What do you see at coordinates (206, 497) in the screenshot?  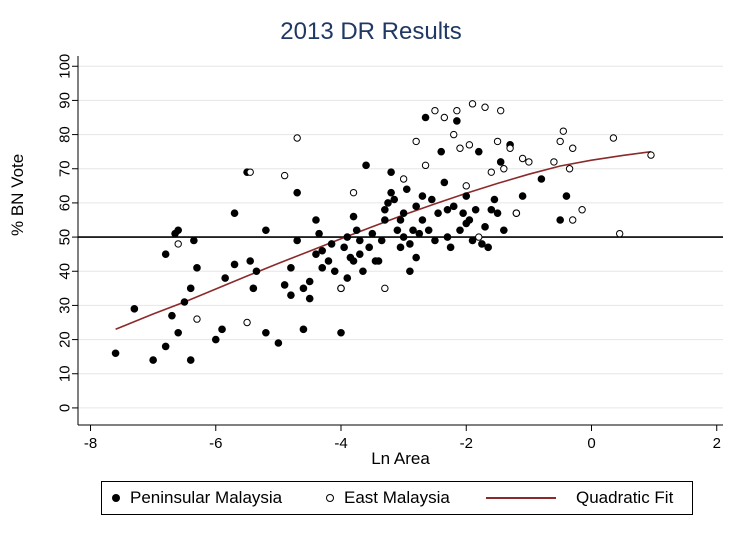 I see `legend-label-peninsular: Peninsular Malaysia` at bounding box center [206, 497].